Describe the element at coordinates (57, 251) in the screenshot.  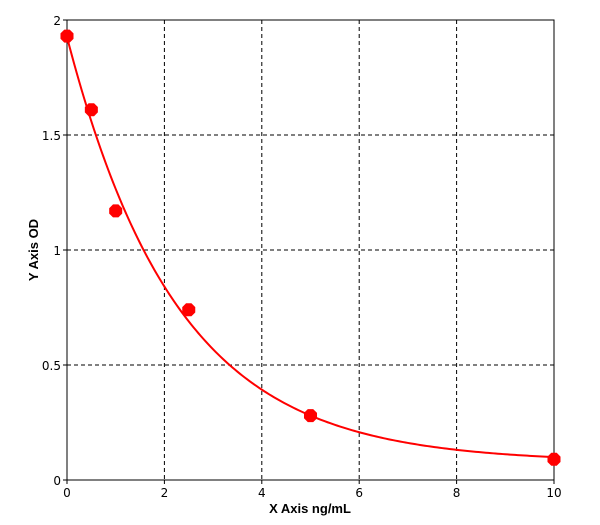
I see `y-tick-label: 1` at that location.